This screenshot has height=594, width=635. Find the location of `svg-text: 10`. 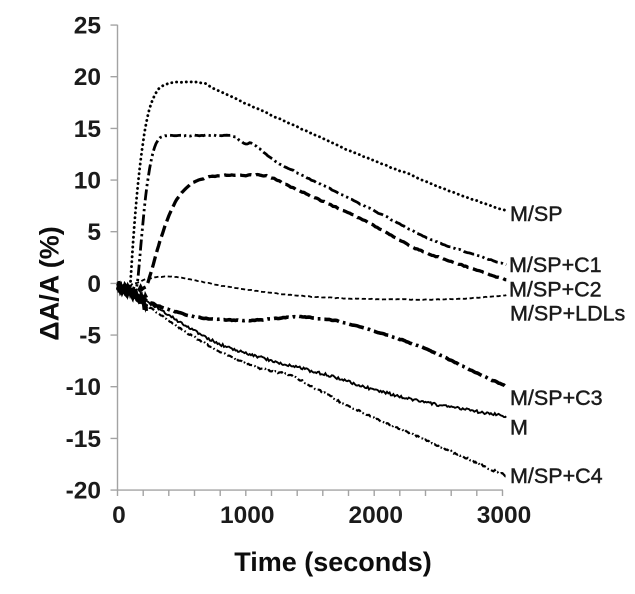

svg-text: 10 is located at coordinates (87, 181).